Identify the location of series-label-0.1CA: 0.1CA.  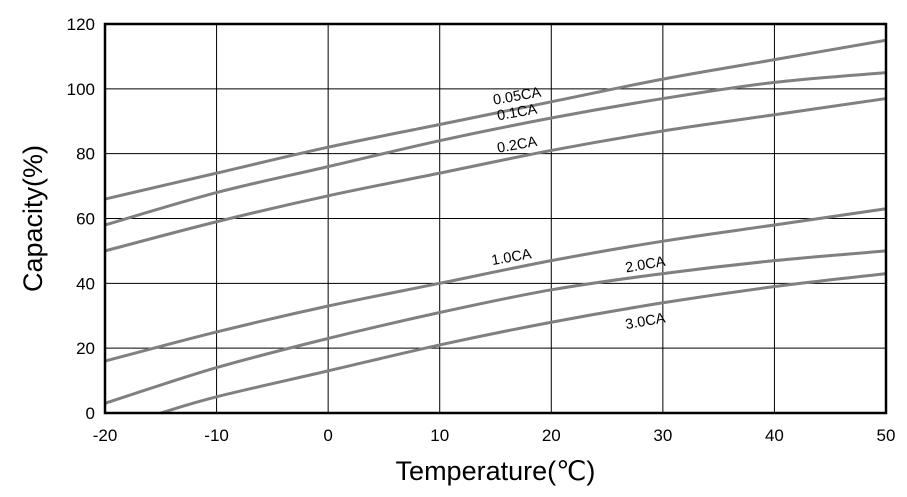
(517, 112).